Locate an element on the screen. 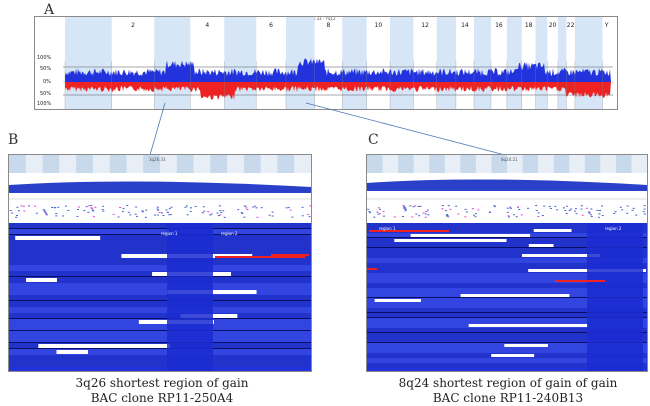 The height and width of the screenshot is (406, 650). region-b-label-2: region 2 is located at coordinates (229, 233).